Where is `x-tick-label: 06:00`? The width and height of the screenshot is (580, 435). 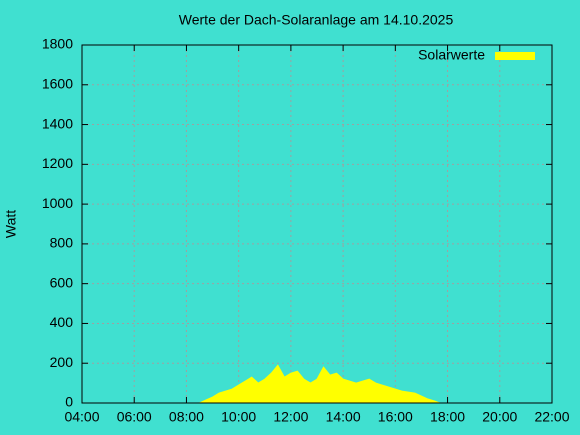 x-tick-label: 06:00 is located at coordinates (134, 417).